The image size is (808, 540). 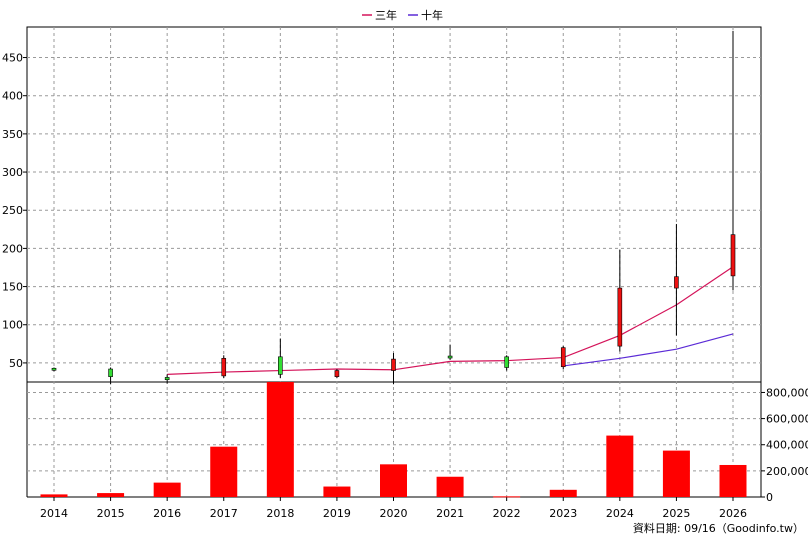 I want to click on x-tick-label: 2022, so click(x=507, y=513).